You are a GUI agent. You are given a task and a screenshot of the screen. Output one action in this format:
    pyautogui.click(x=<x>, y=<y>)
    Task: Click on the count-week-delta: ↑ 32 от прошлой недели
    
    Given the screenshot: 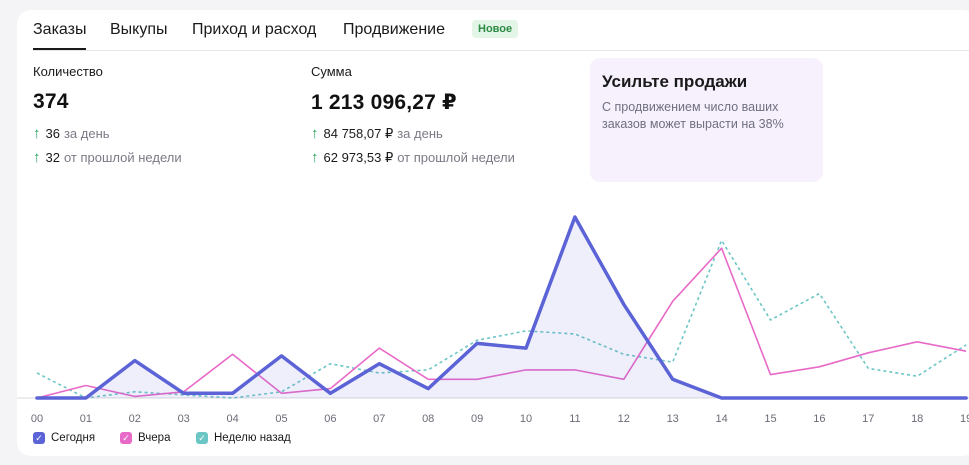 What is the action you would take?
    pyautogui.click(x=107, y=157)
    